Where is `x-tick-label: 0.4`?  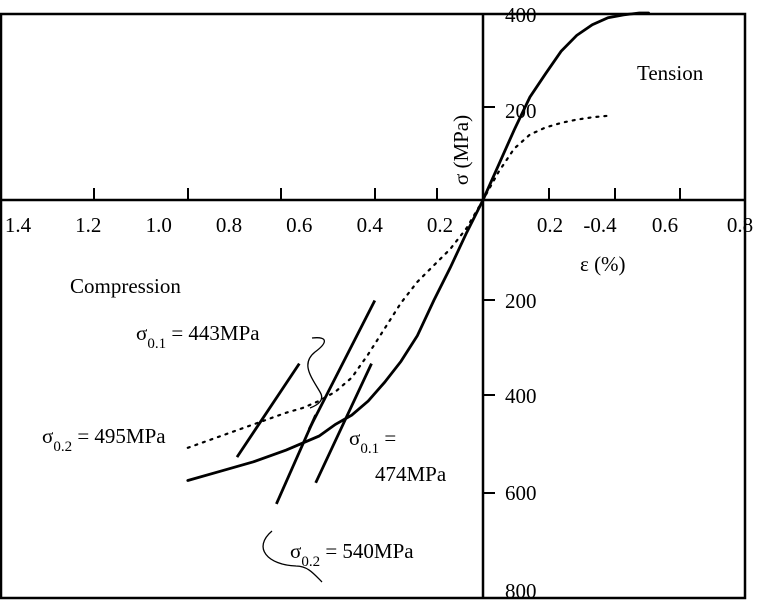 x-tick-label: 0.4 is located at coordinates (370, 225).